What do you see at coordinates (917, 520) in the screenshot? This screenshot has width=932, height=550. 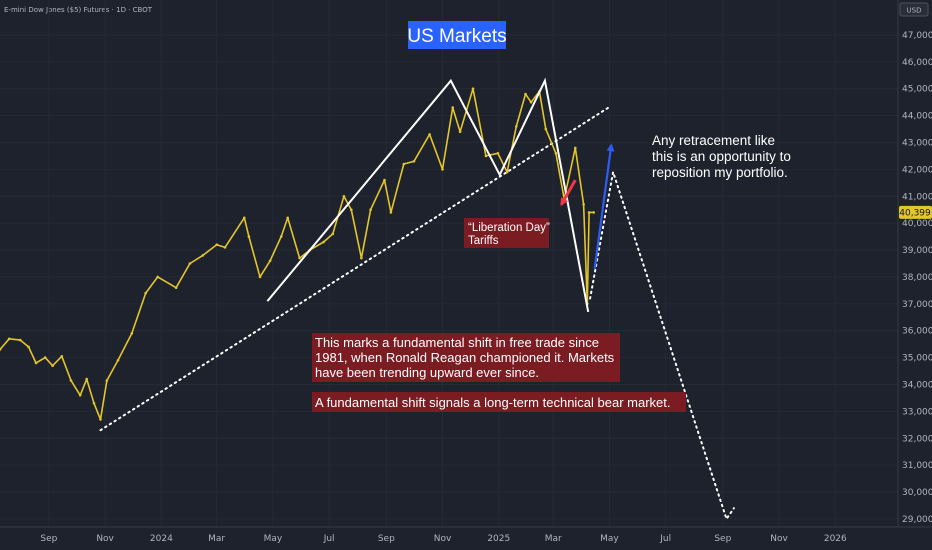 I see `y-tick-label: 29,000` at bounding box center [917, 520].